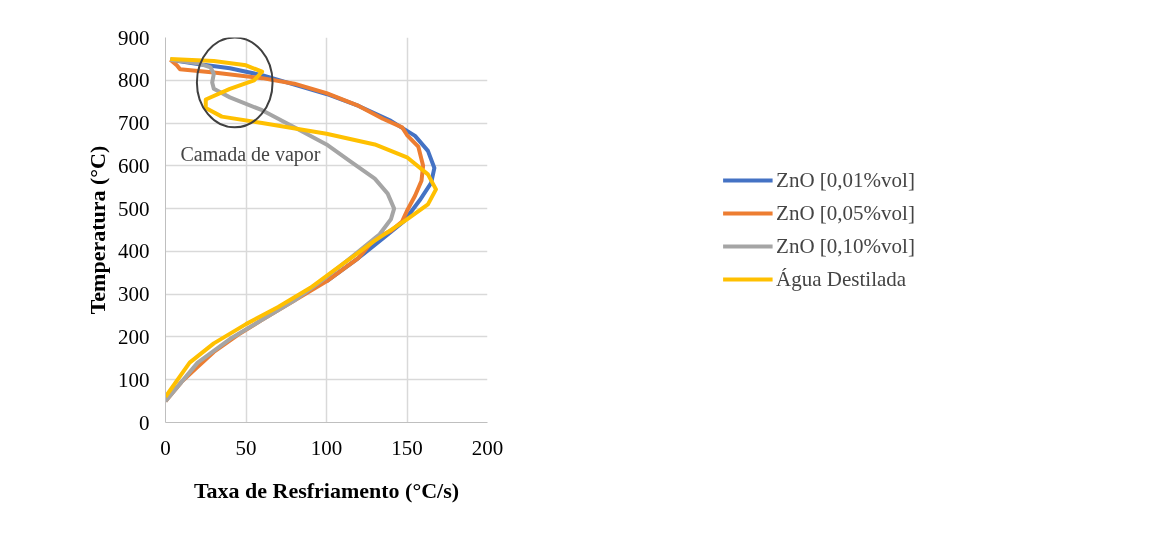  I want to click on y-tick-label: 800, so click(134, 80).